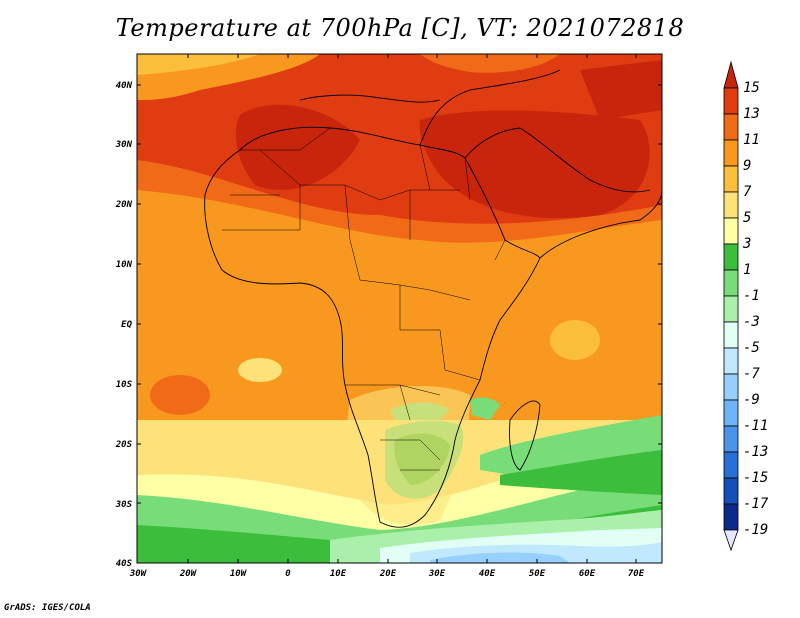  What do you see at coordinates (747, 218) in the screenshot?
I see `colorbar-label: 5` at bounding box center [747, 218].